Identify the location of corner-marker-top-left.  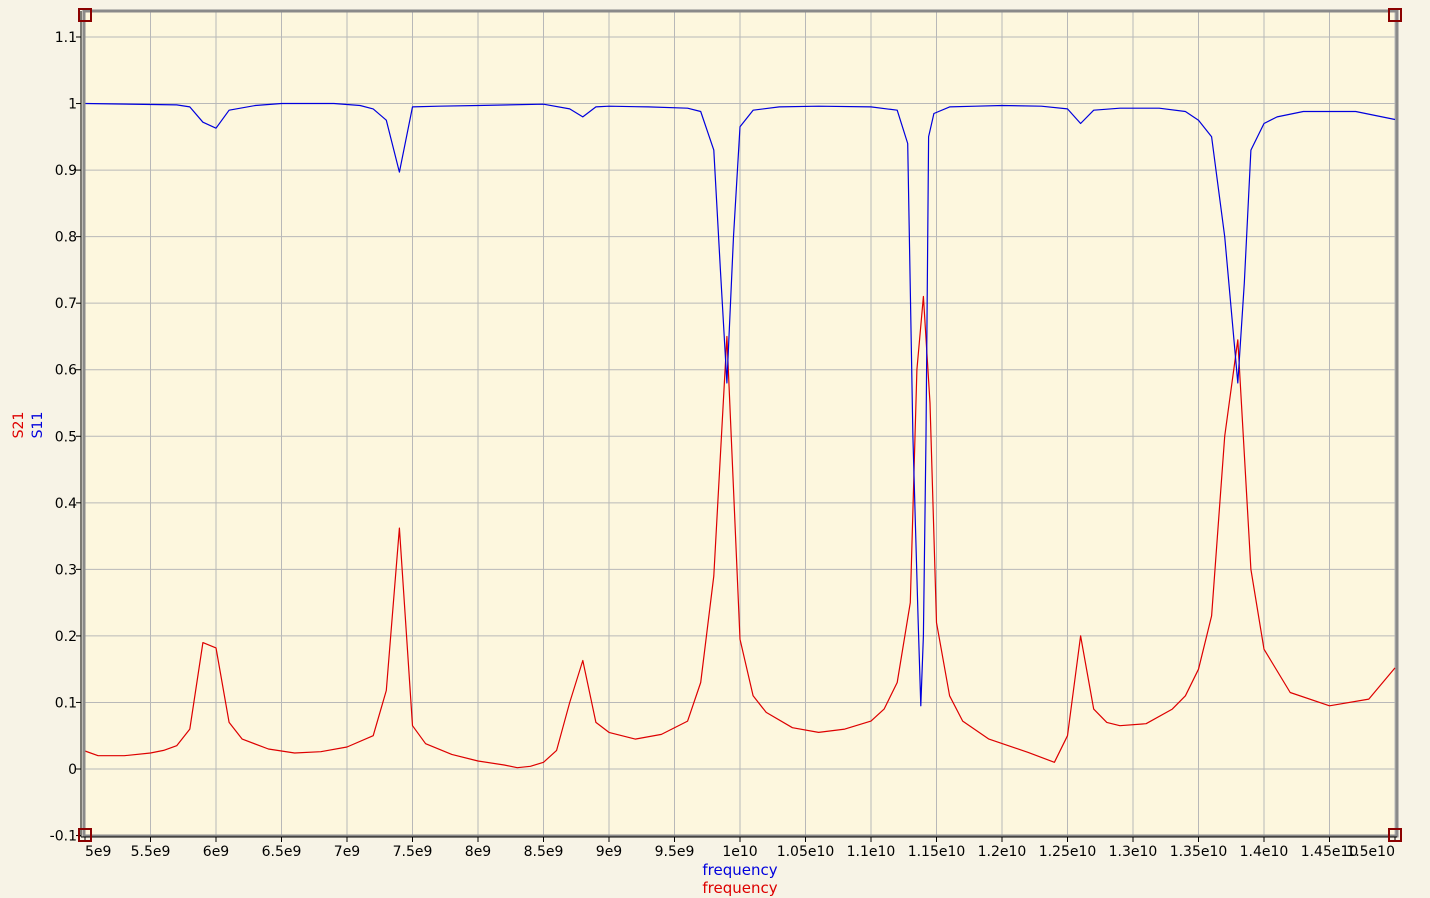
(85, 15).